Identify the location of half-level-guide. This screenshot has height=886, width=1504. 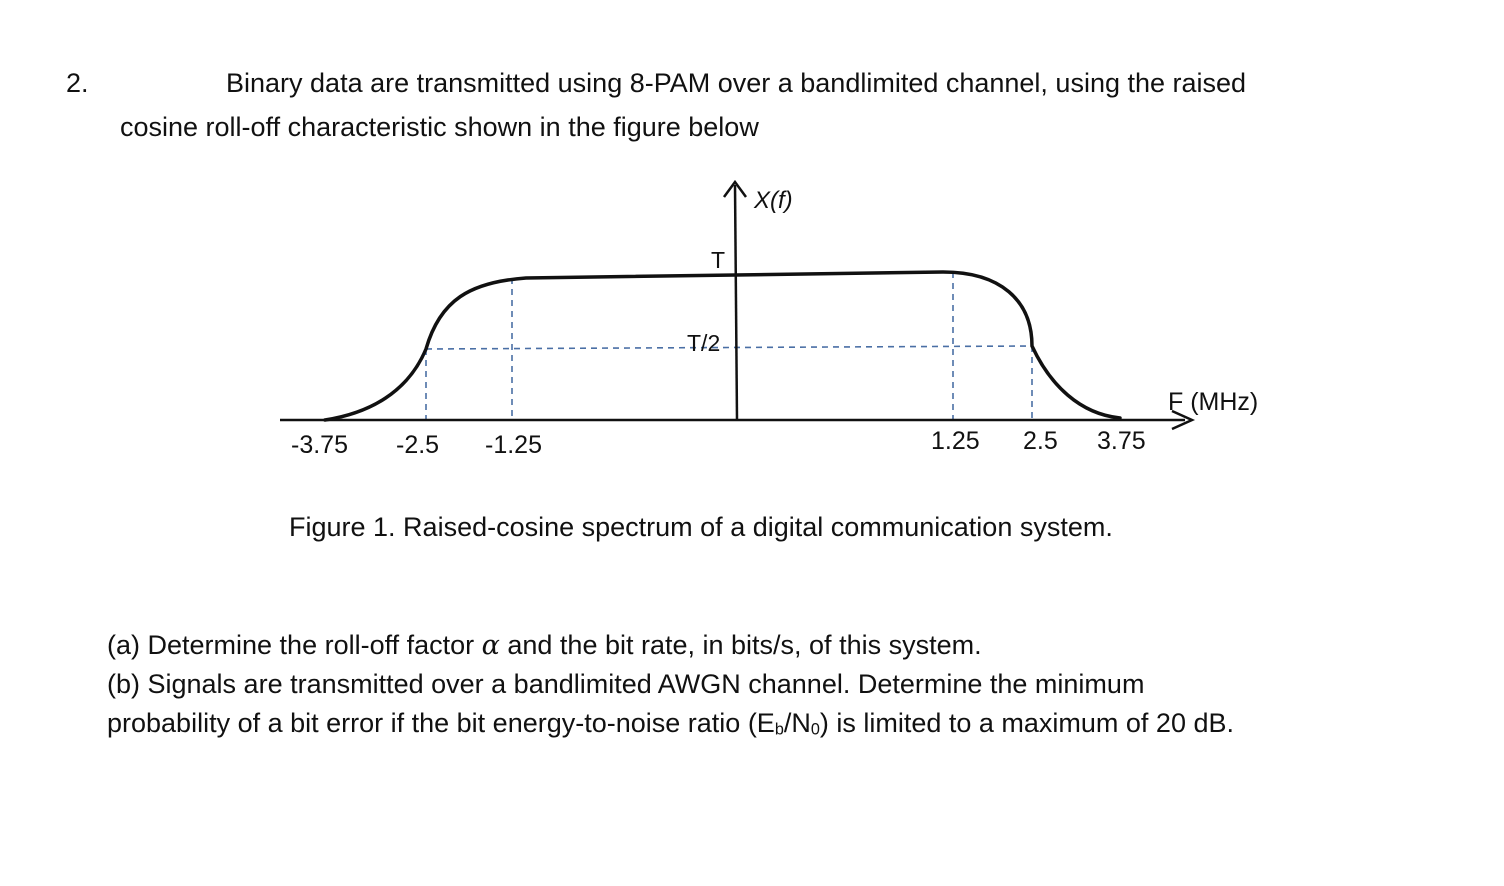
(729, 347).